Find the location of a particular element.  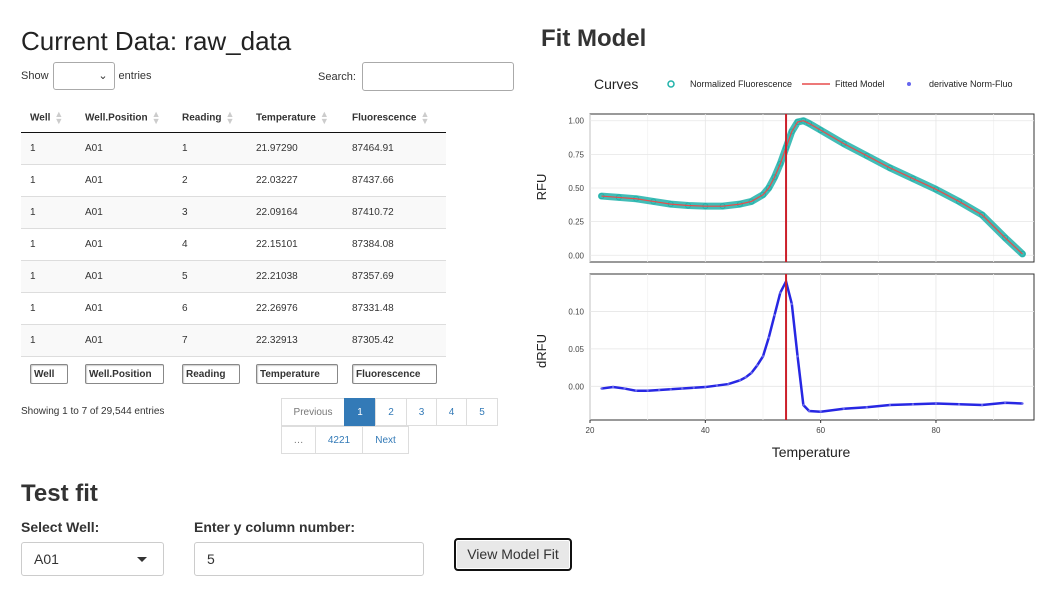

column-header-well: Well ▲ ▼ is located at coordinates (48, 118).